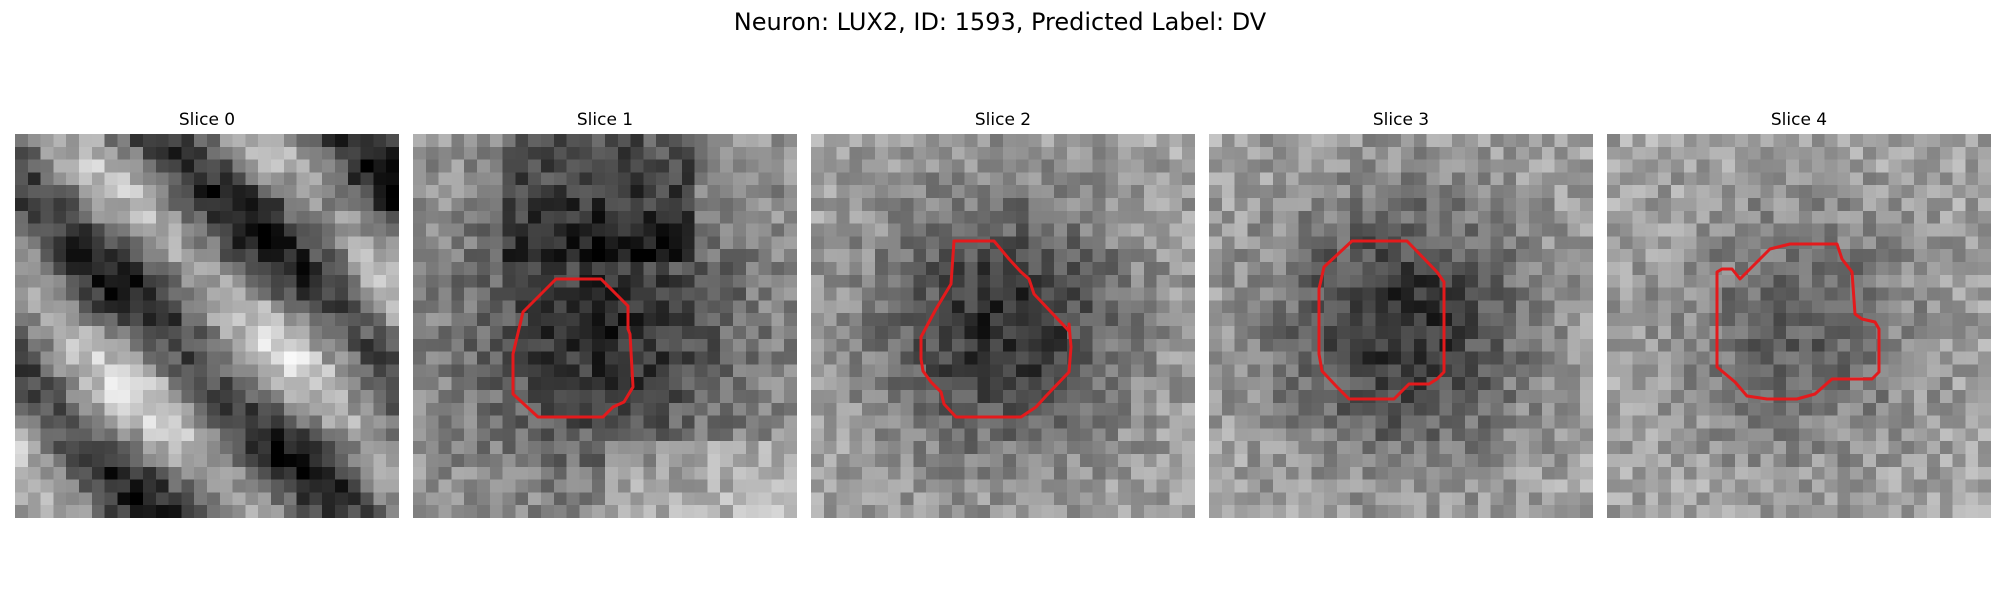  I want to click on slice-title: Slice 4, so click(1799, 120).